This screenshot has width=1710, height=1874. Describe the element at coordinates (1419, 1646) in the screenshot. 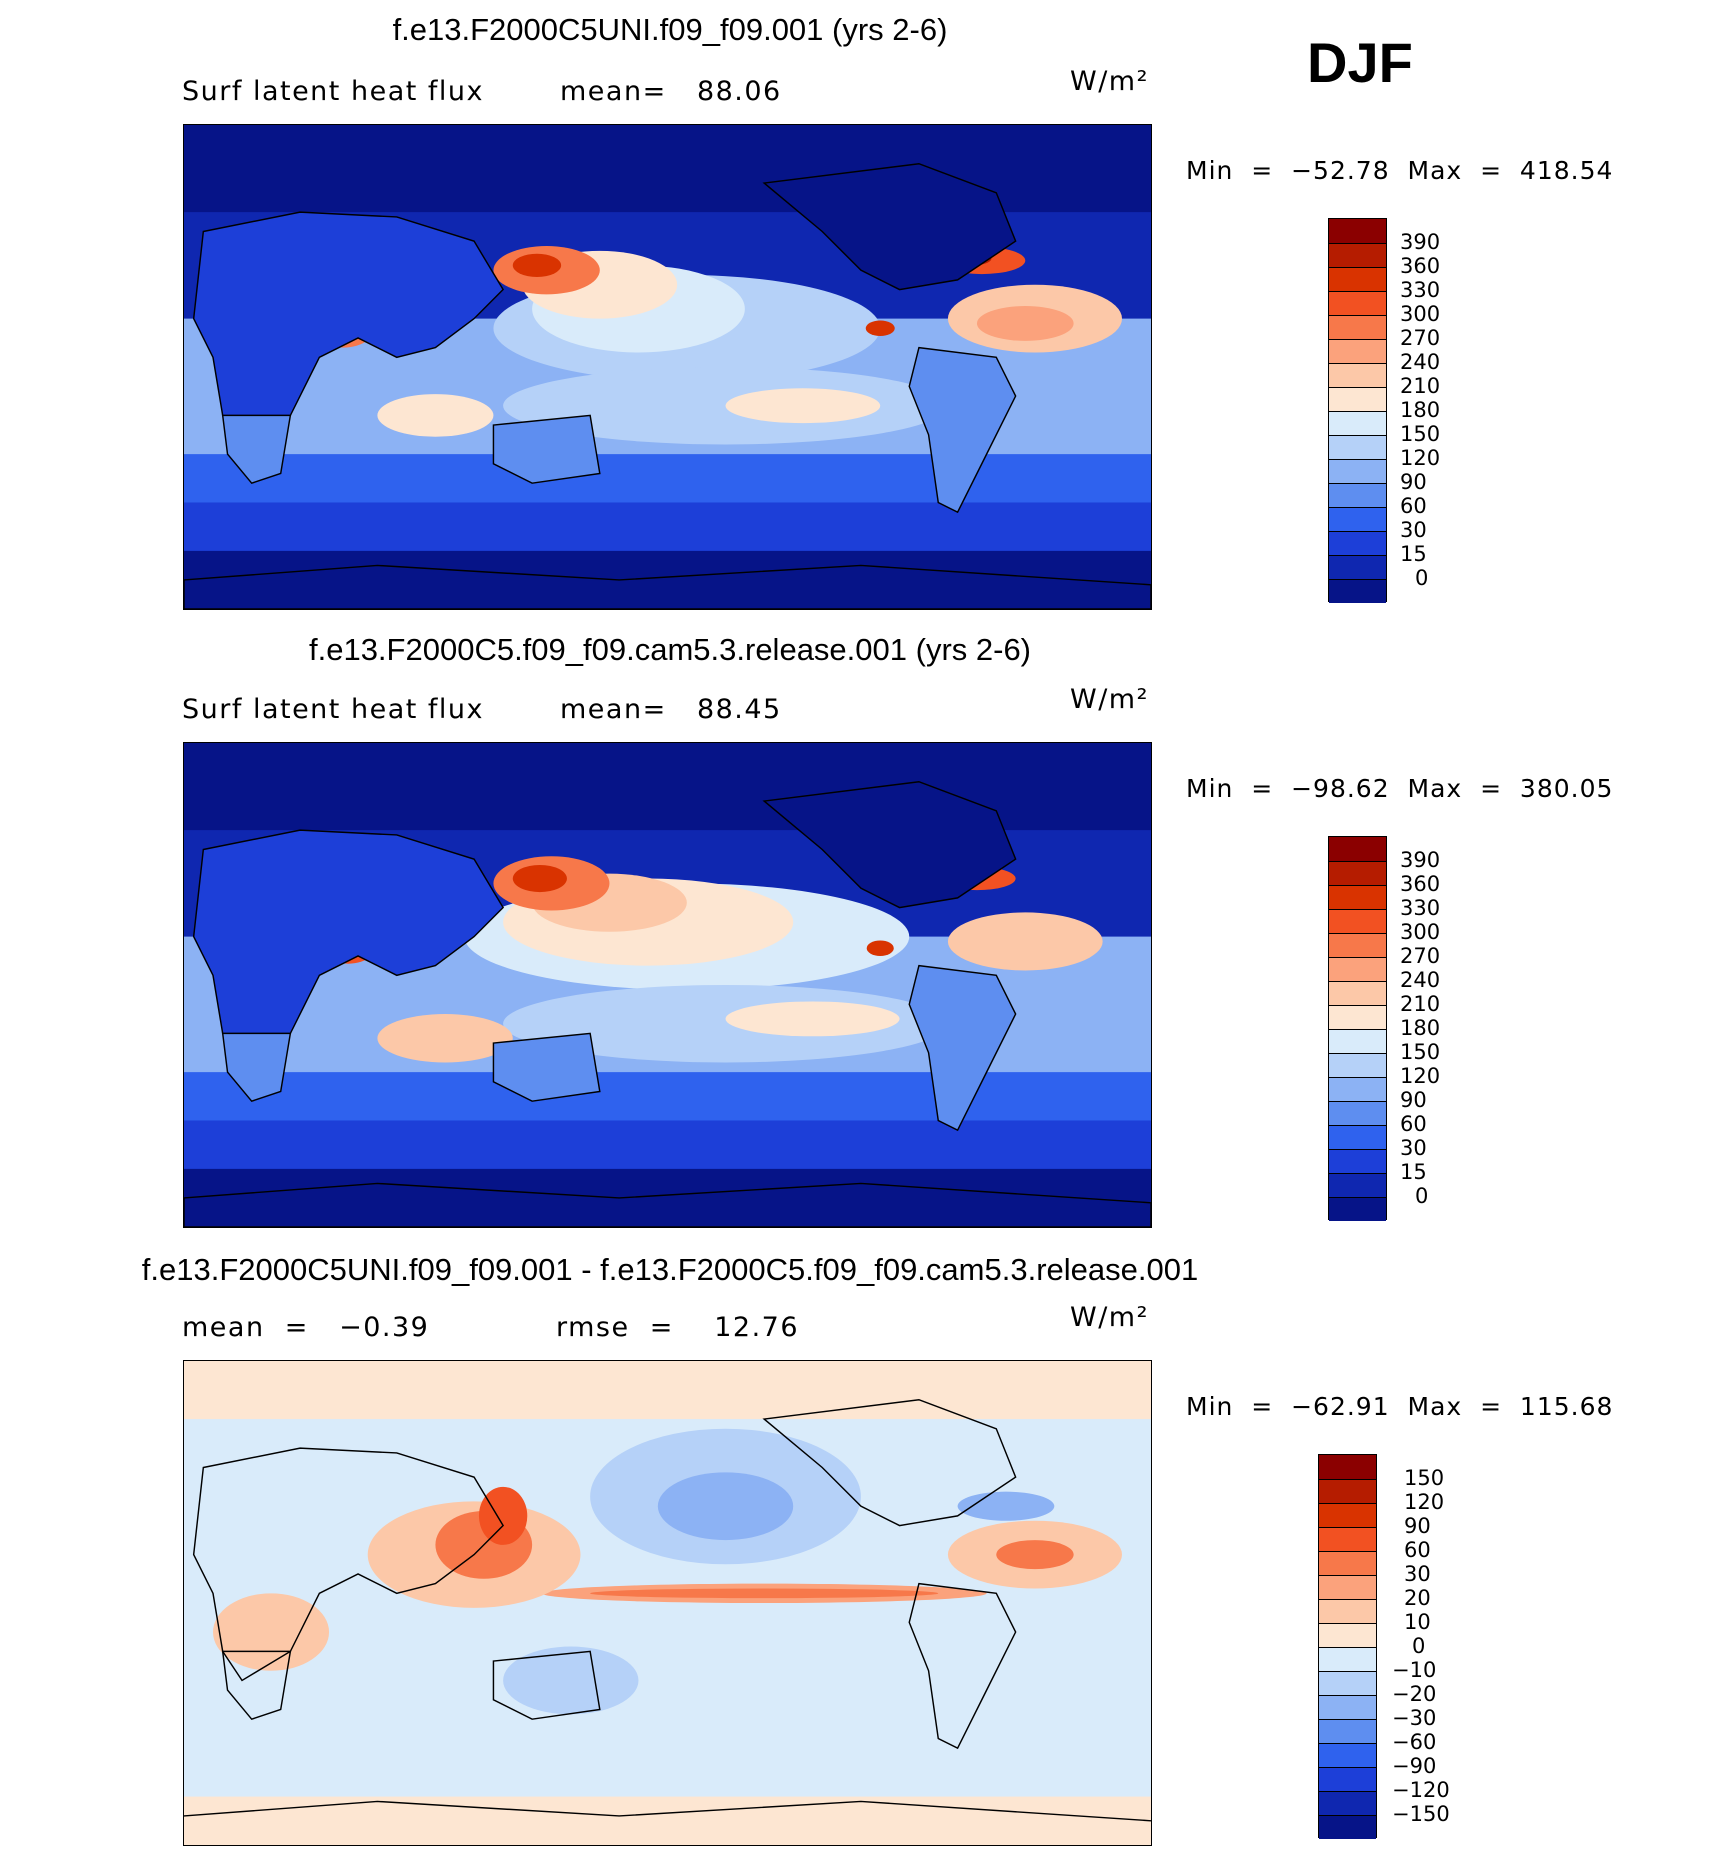

I see `panel-3-colorbar-label: 0` at that location.